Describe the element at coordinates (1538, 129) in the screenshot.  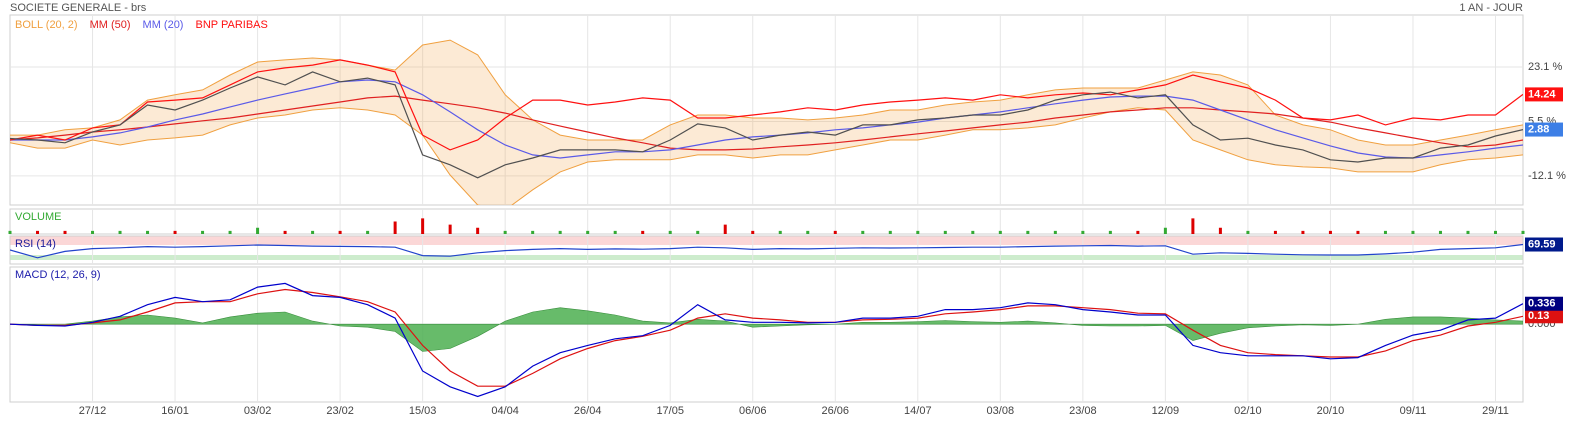
I see `value-label: 2.88` at that location.